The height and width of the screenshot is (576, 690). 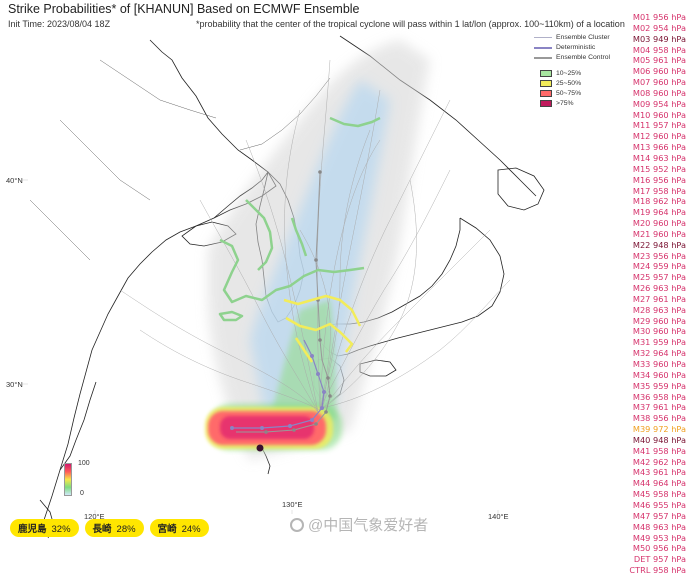 What do you see at coordinates (278, 392) in the screenshot?
I see `deterministic-points` at bounding box center [278, 392].